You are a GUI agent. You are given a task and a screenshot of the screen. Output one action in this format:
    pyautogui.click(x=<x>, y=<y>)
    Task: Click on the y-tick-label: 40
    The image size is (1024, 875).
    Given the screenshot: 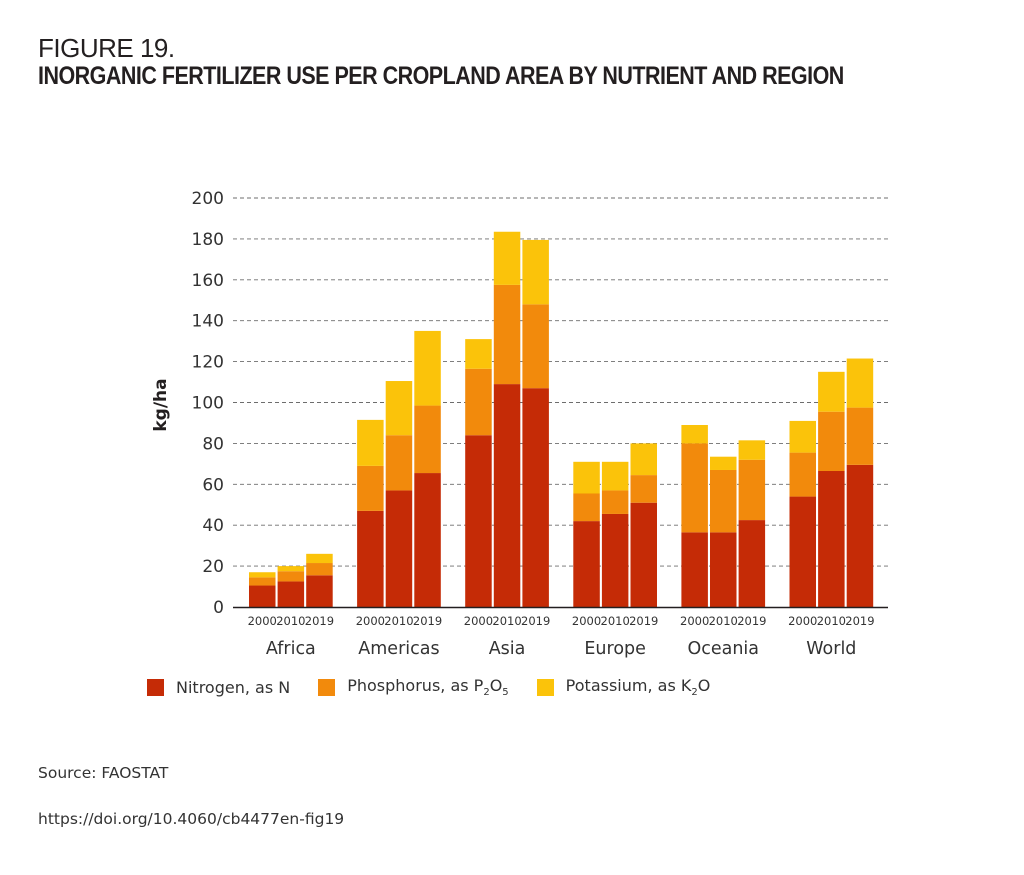 What is the action you would take?
    pyautogui.click(x=213, y=526)
    